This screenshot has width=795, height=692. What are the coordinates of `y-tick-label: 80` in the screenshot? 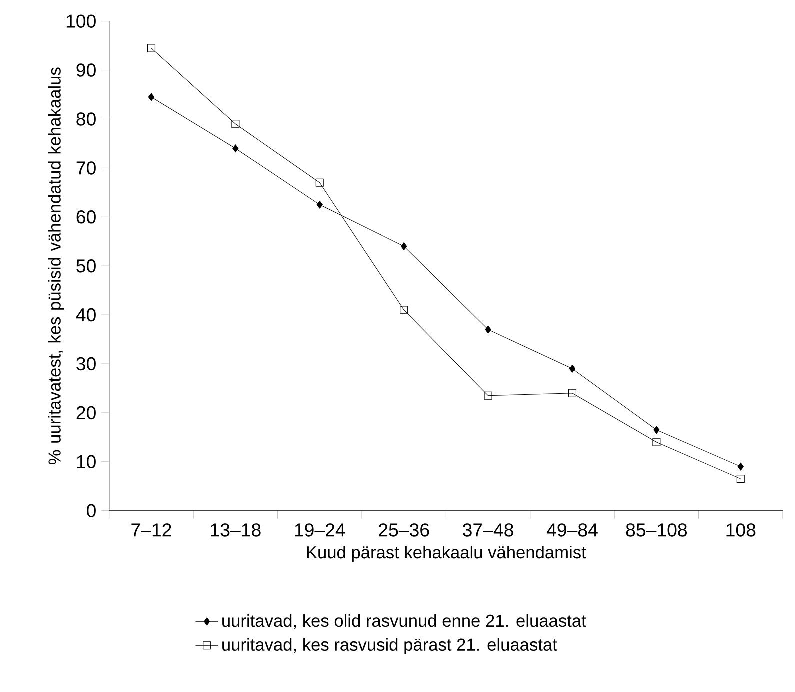 It's located at (86, 119).